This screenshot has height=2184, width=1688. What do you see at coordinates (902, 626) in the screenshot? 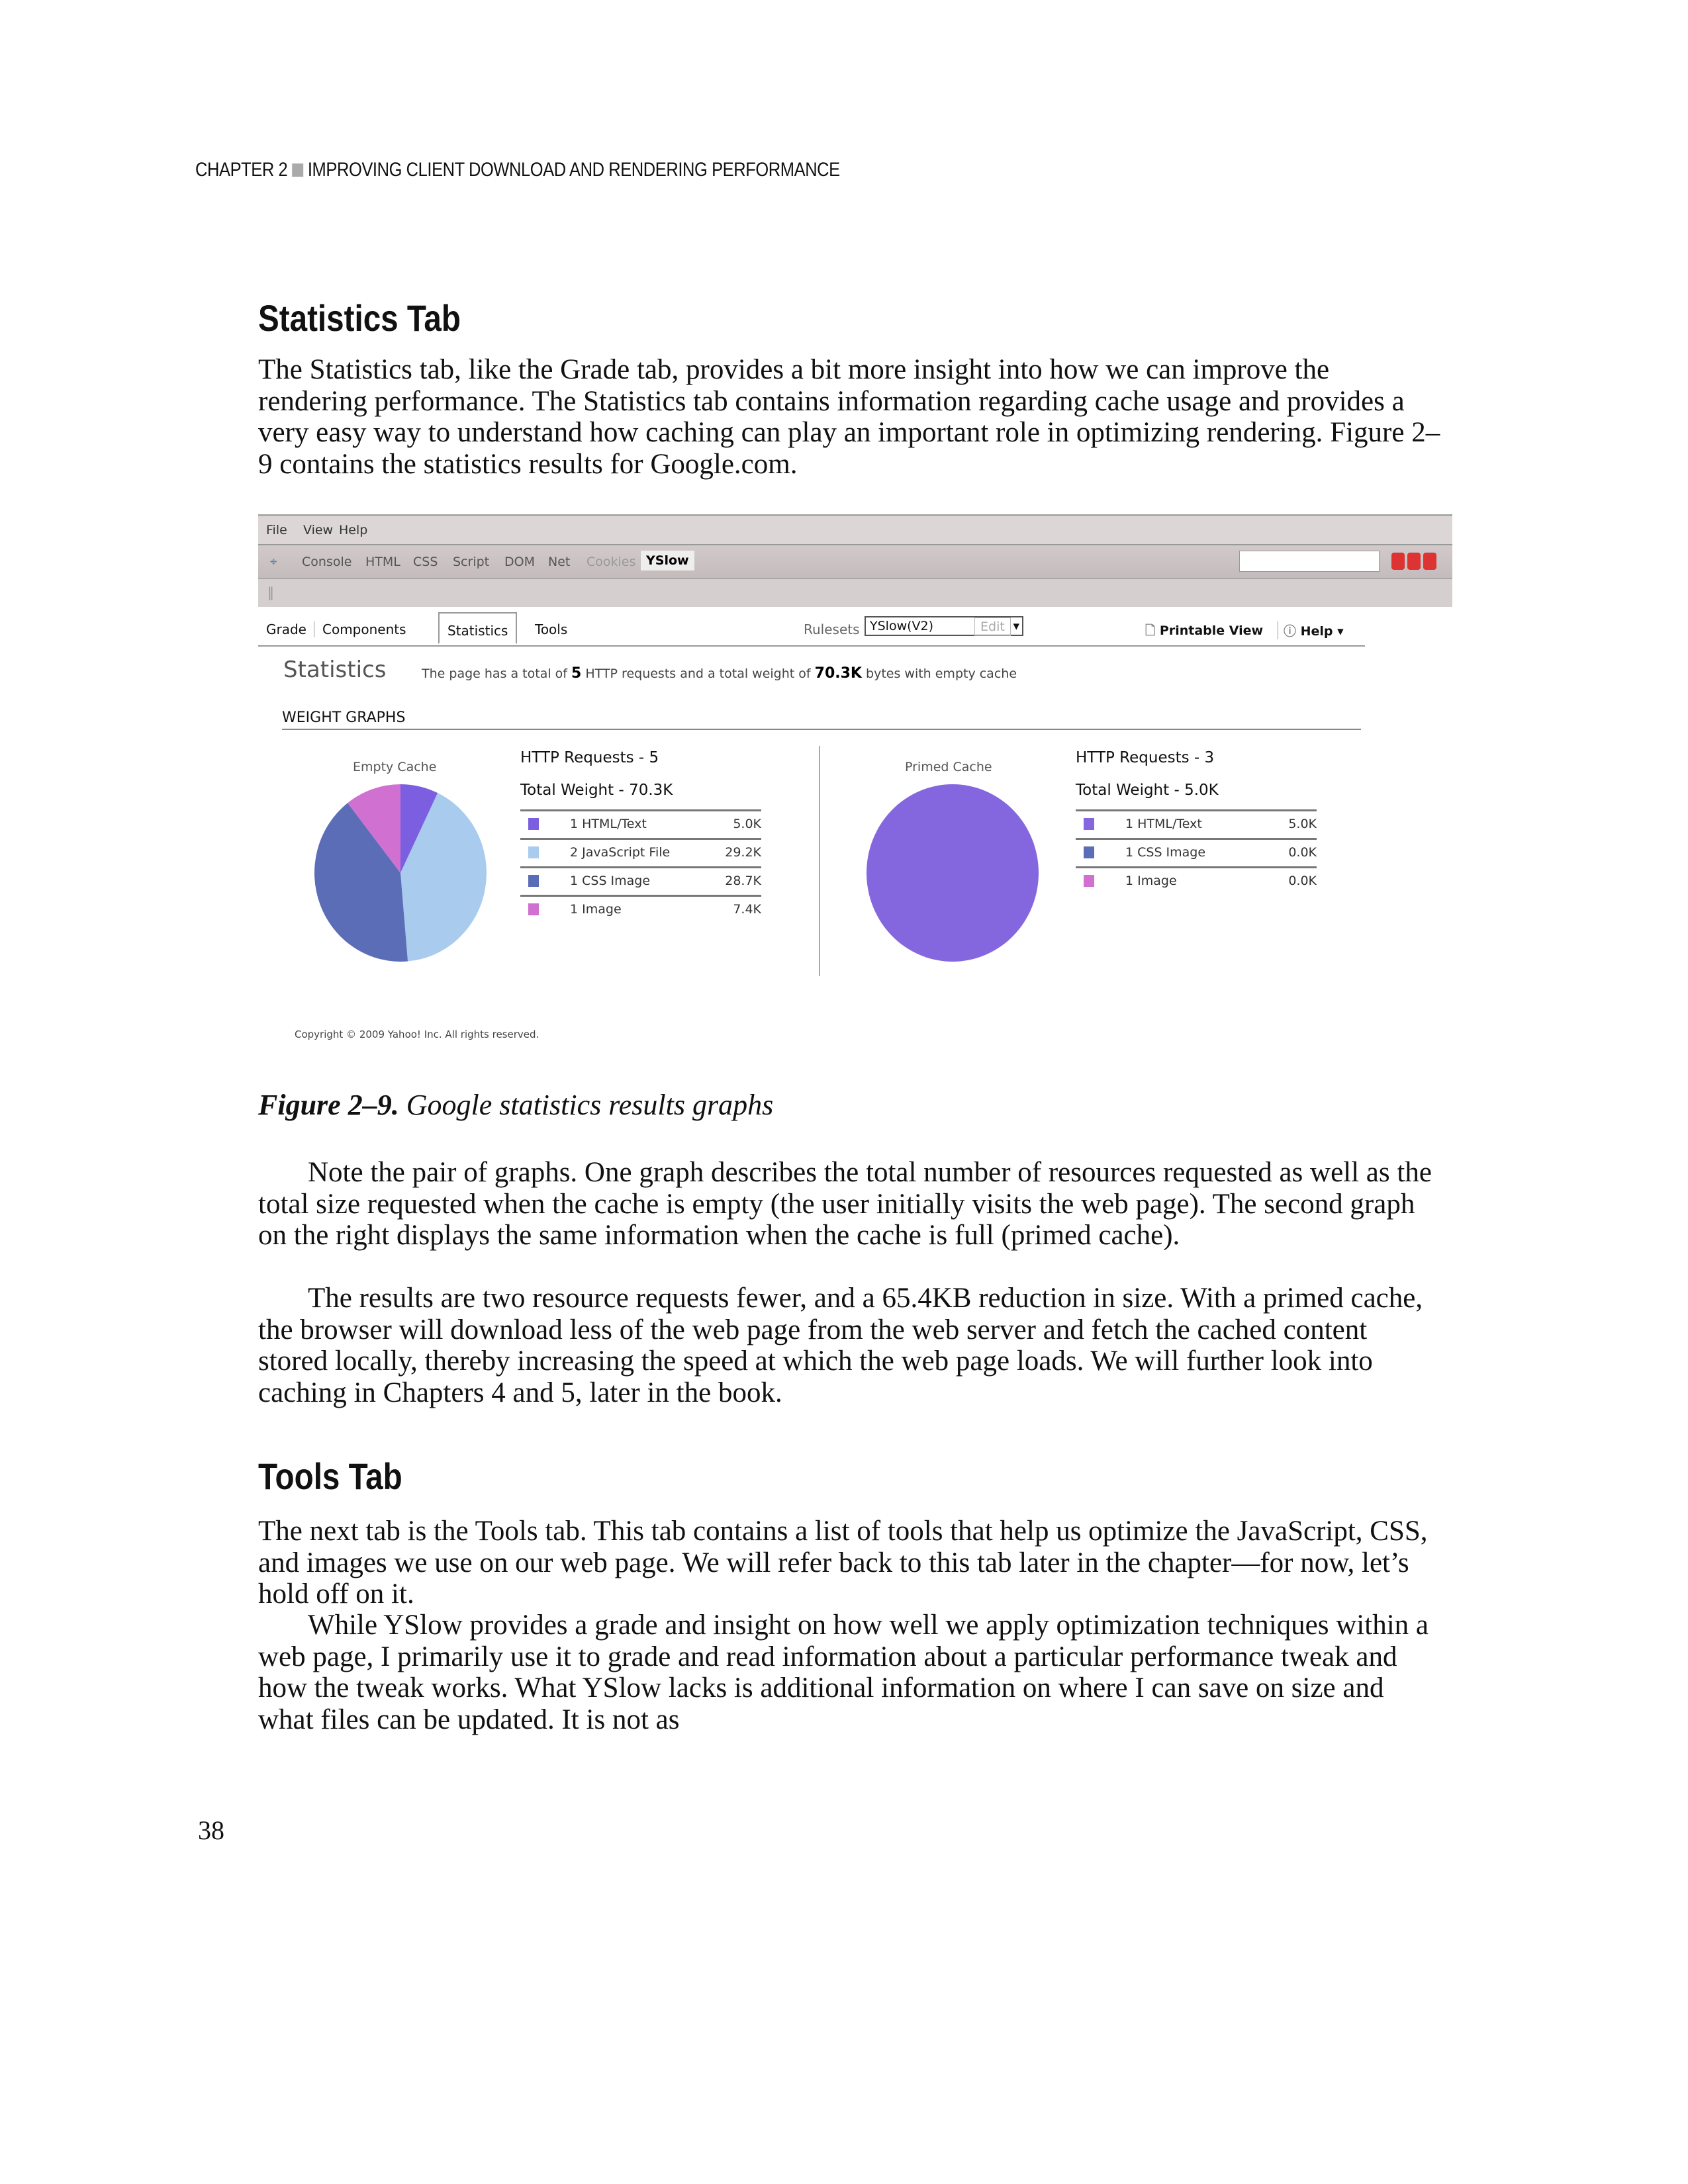
I see `ruleset-value: YSlow(V2)` at bounding box center [902, 626].